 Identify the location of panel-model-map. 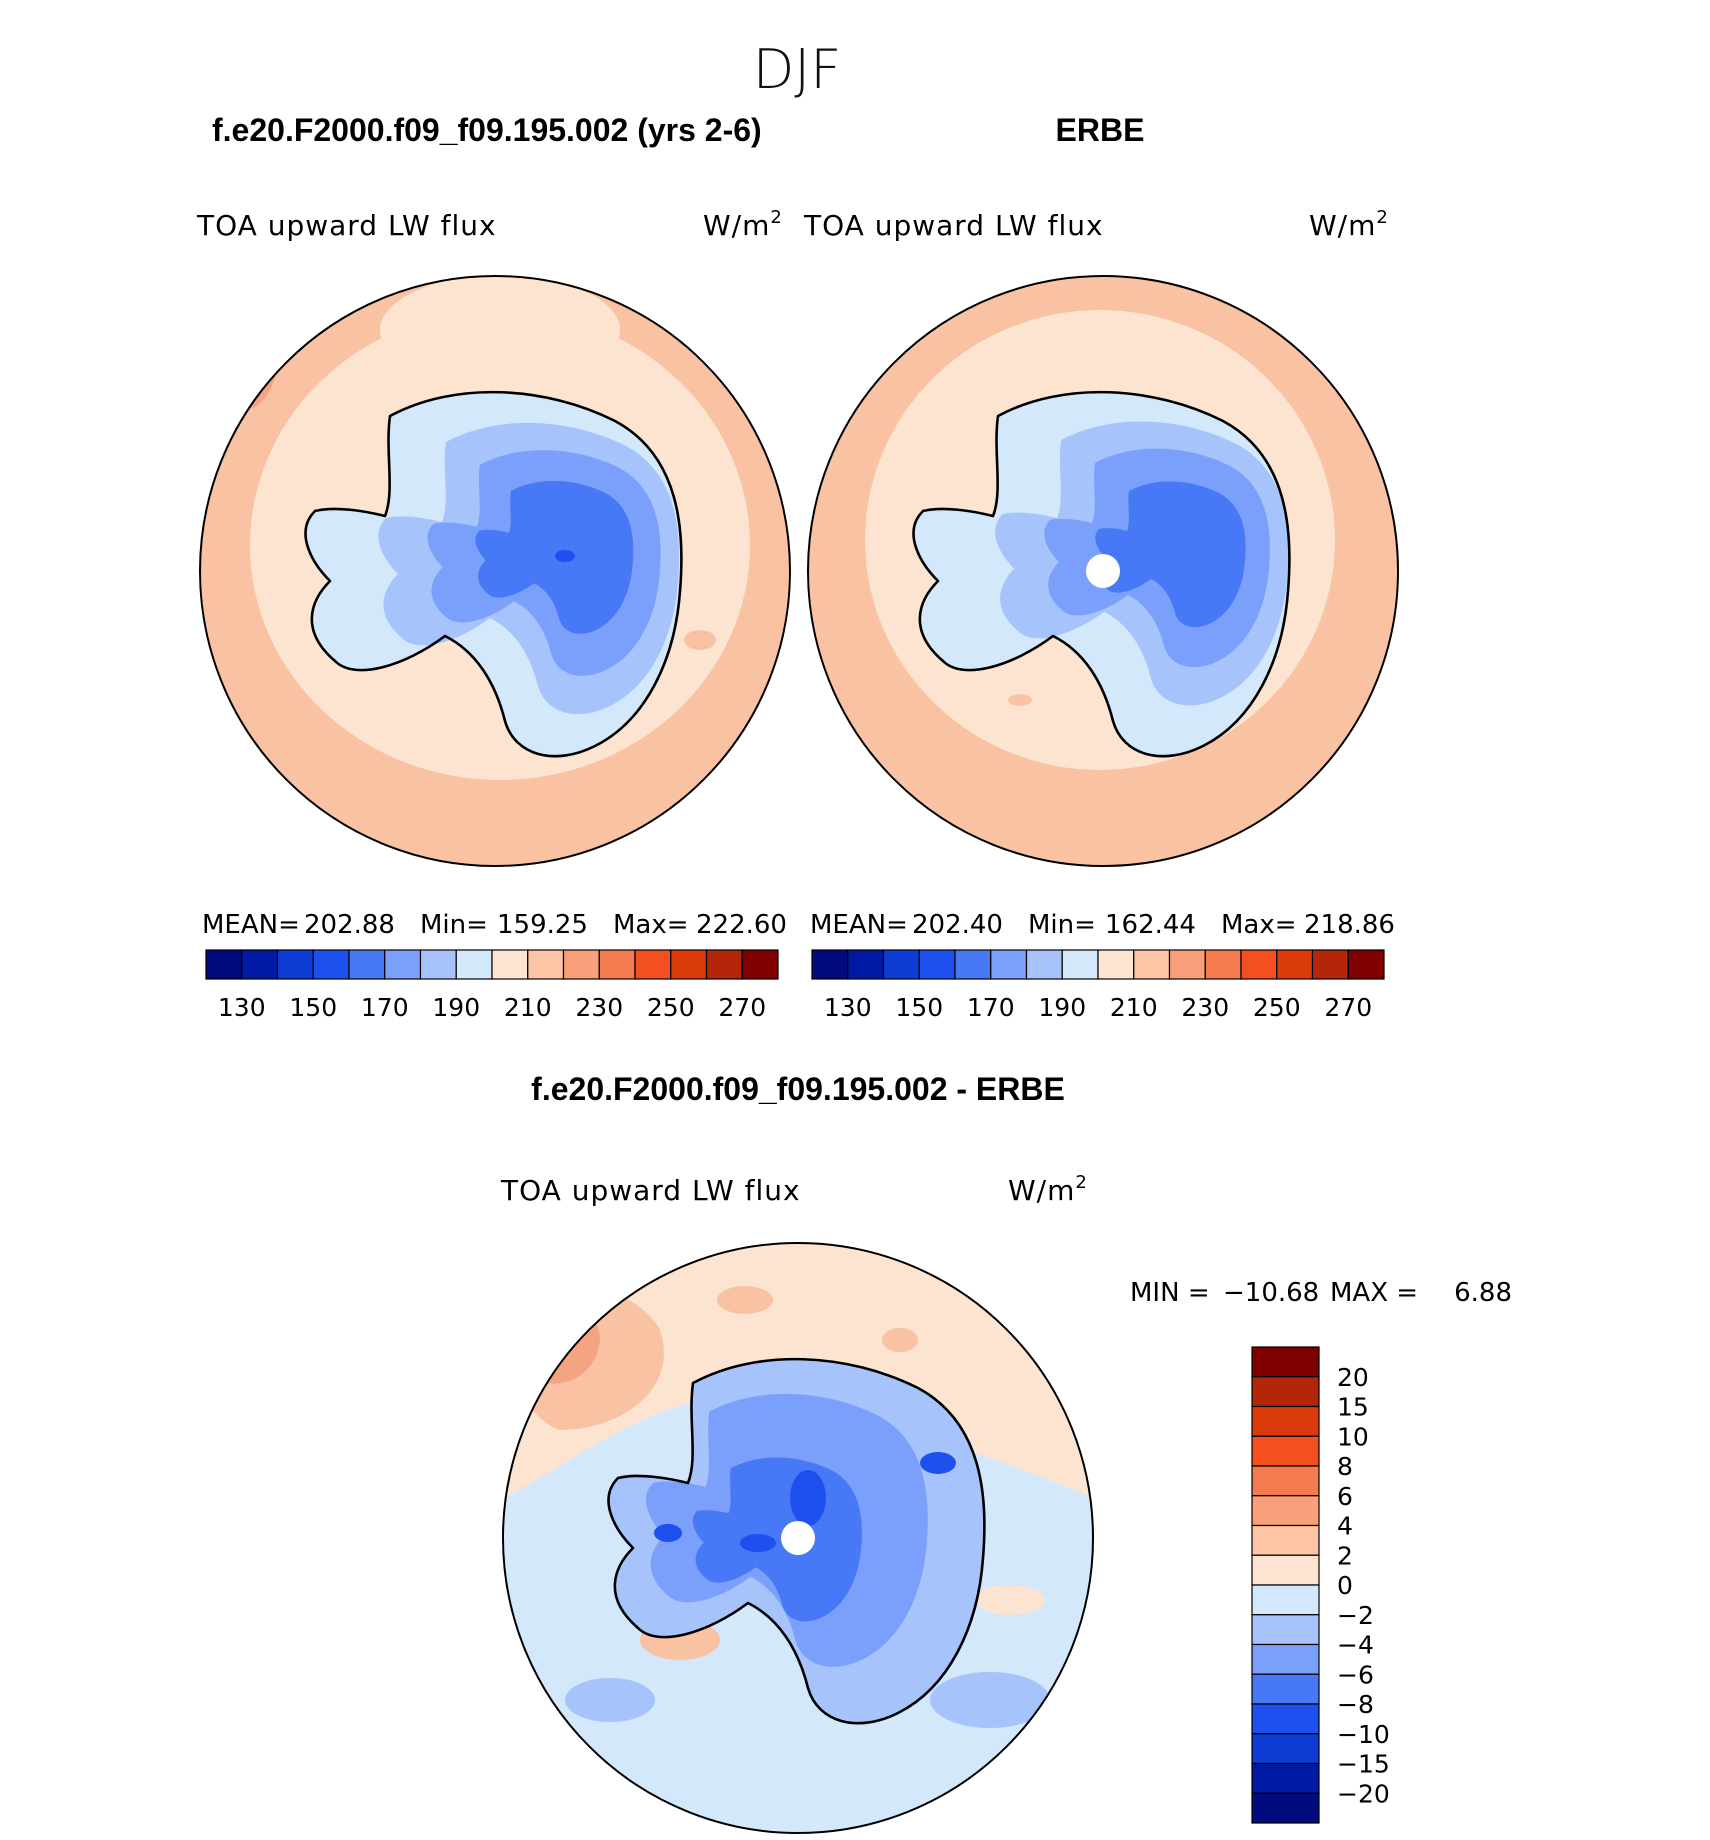
(495, 571).